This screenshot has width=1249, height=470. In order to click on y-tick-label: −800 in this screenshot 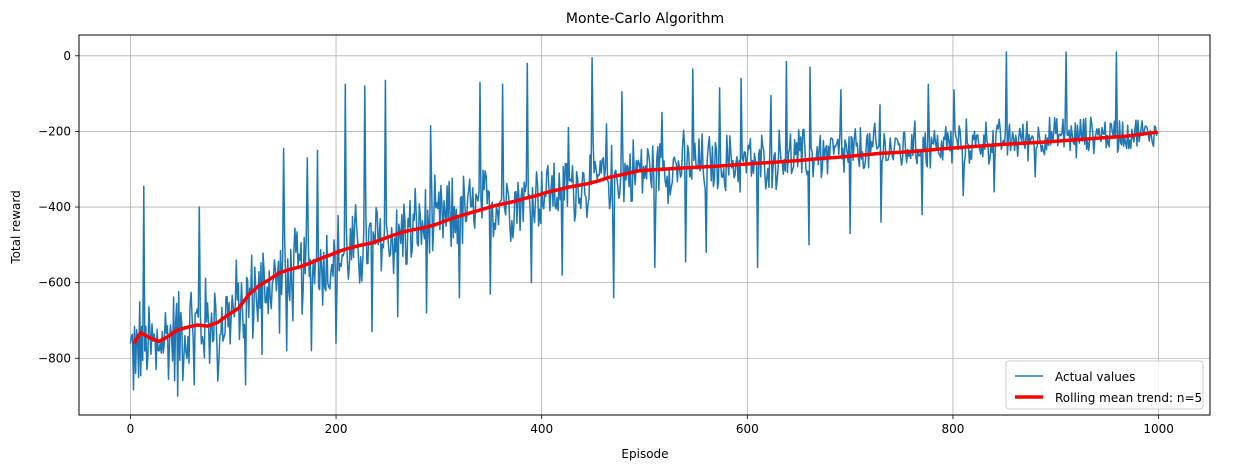, I will do `click(54, 358)`.